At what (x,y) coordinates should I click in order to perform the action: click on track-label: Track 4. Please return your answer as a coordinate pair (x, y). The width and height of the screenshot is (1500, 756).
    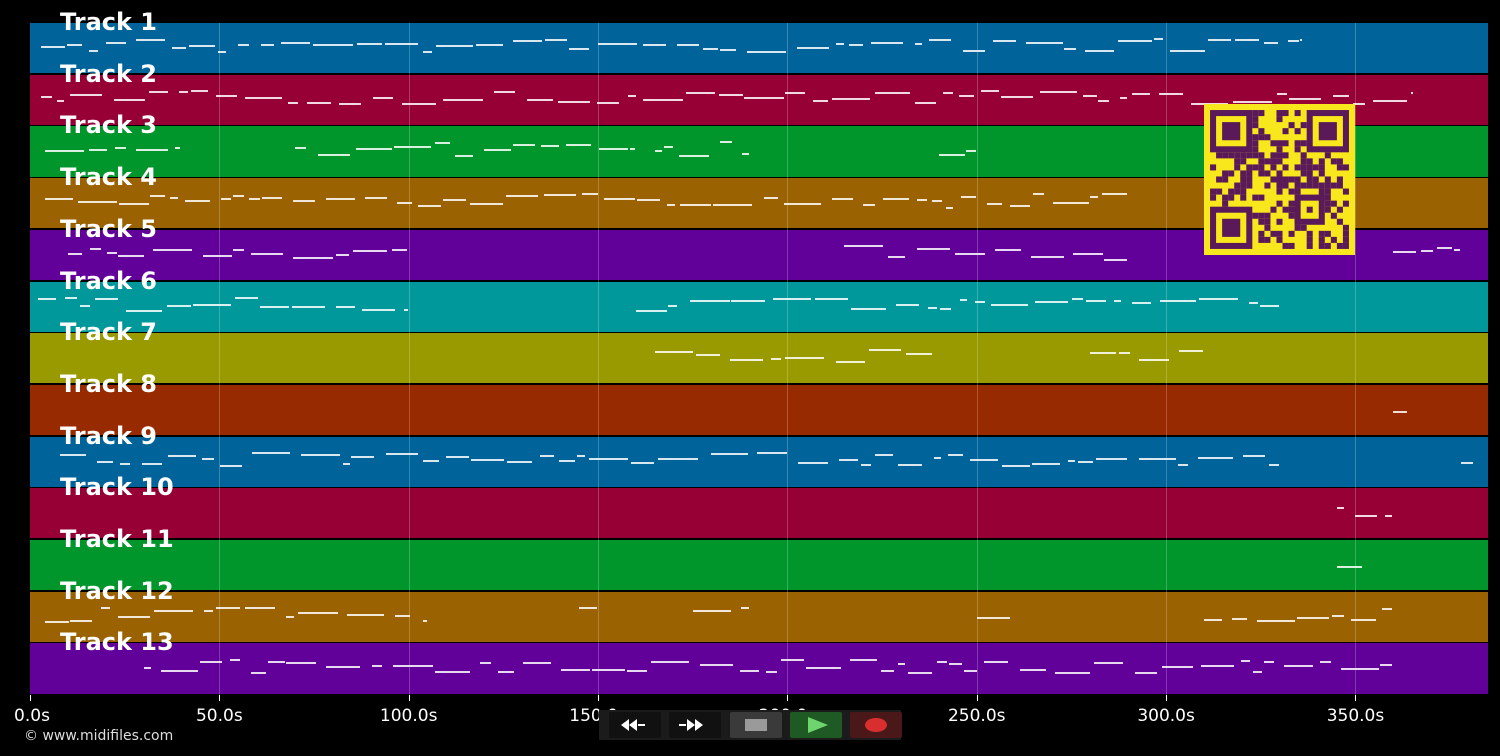
    Looking at the image, I should click on (109, 177).